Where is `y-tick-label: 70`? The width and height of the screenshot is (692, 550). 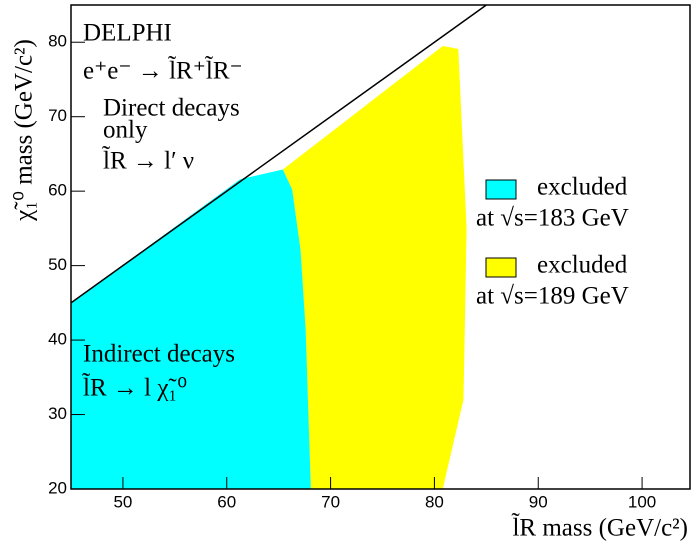 y-tick-label: 70 is located at coordinates (57, 115).